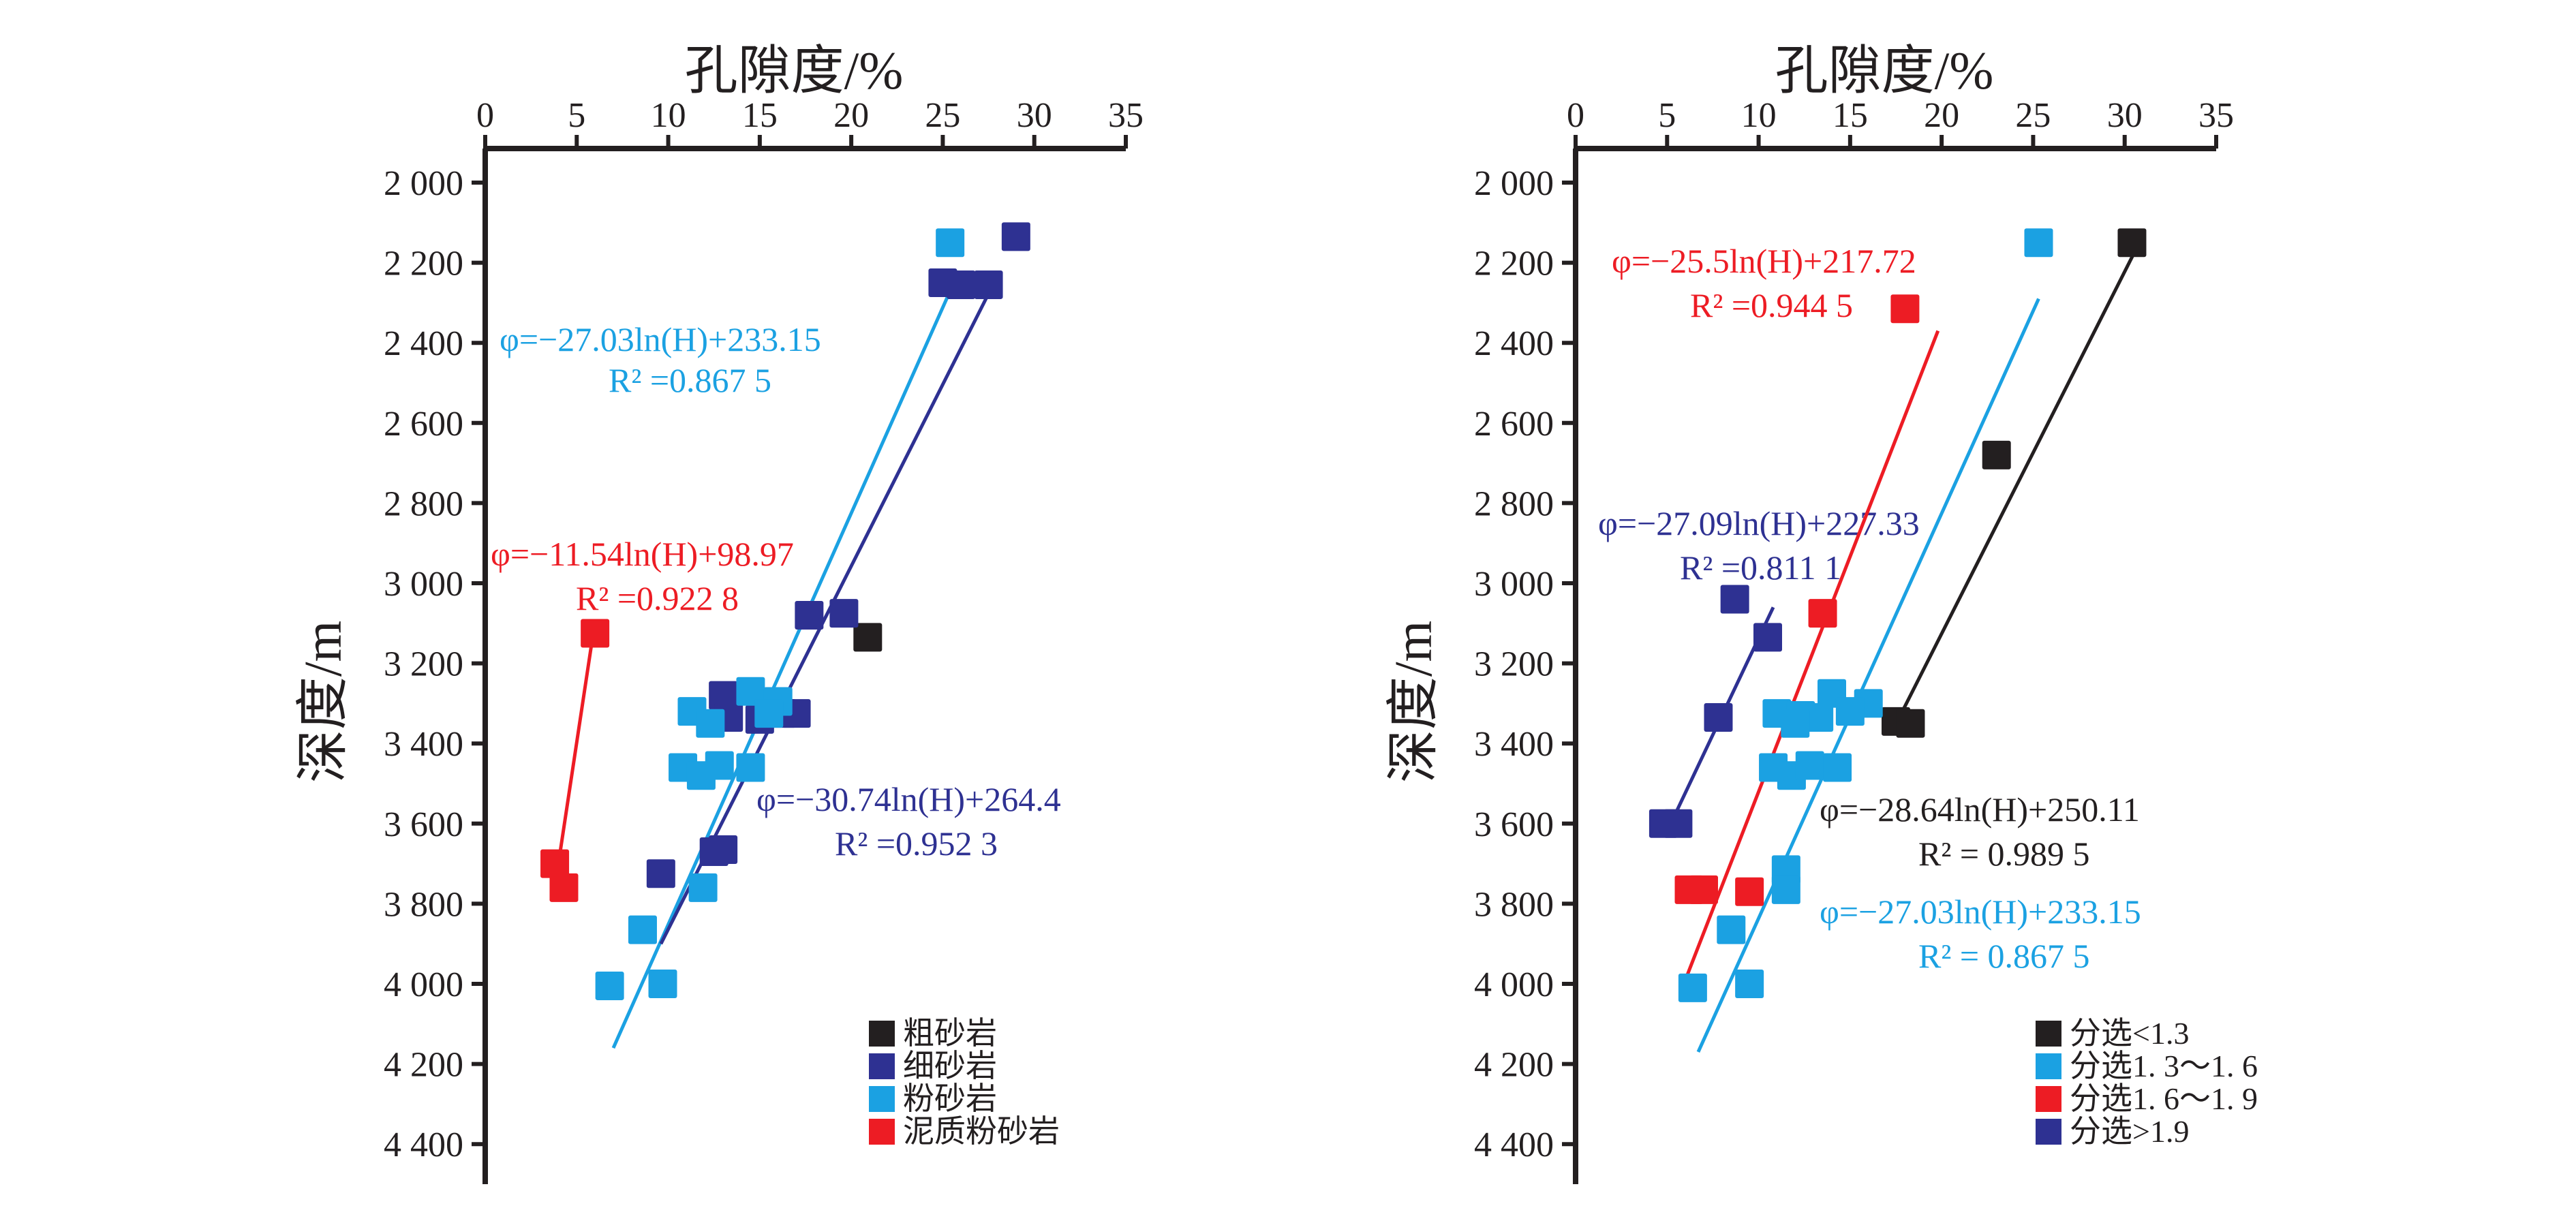 This screenshot has height=1223, width=2576. Describe the element at coordinates (2004, 956) in the screenshot. I see `annotation-sorting-1-3-to-1-6-r2: R² = 0.867 5` at that location.